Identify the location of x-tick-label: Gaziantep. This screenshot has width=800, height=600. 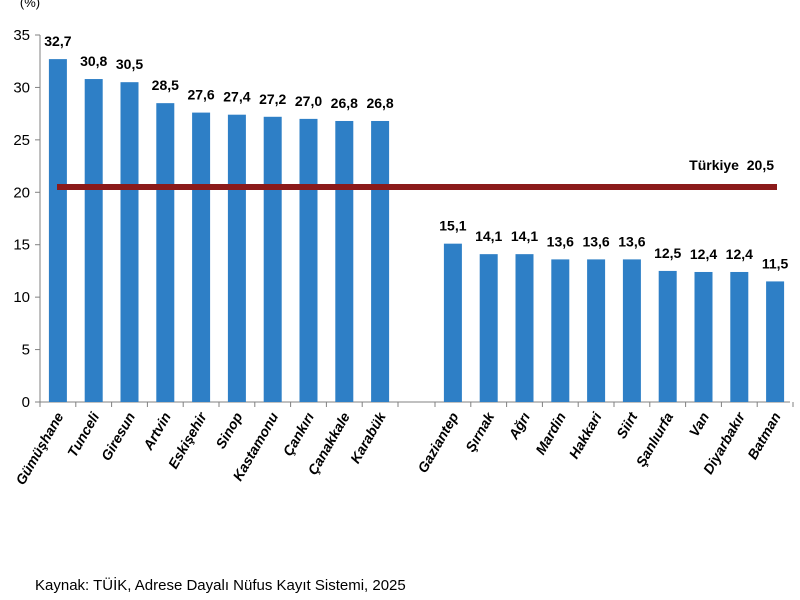
(438, 442).